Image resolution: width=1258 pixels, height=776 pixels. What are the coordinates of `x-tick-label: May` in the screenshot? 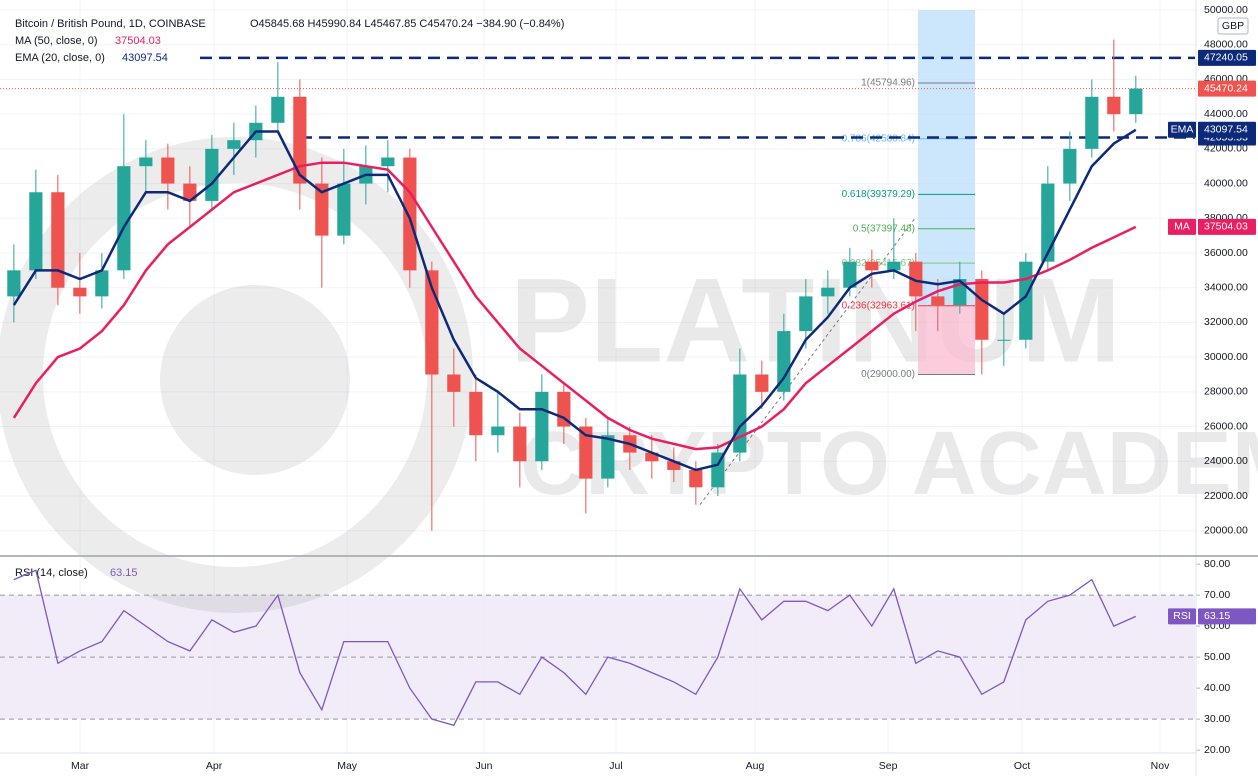 It's located at (347, 766).